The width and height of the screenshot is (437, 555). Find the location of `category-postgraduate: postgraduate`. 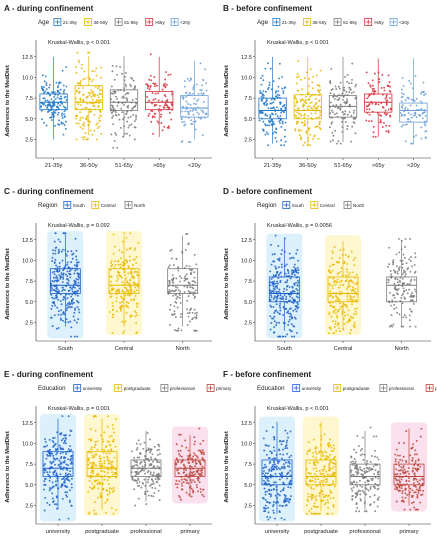

category-postgraduate: postgraduate is located at coordinates (102, 474).